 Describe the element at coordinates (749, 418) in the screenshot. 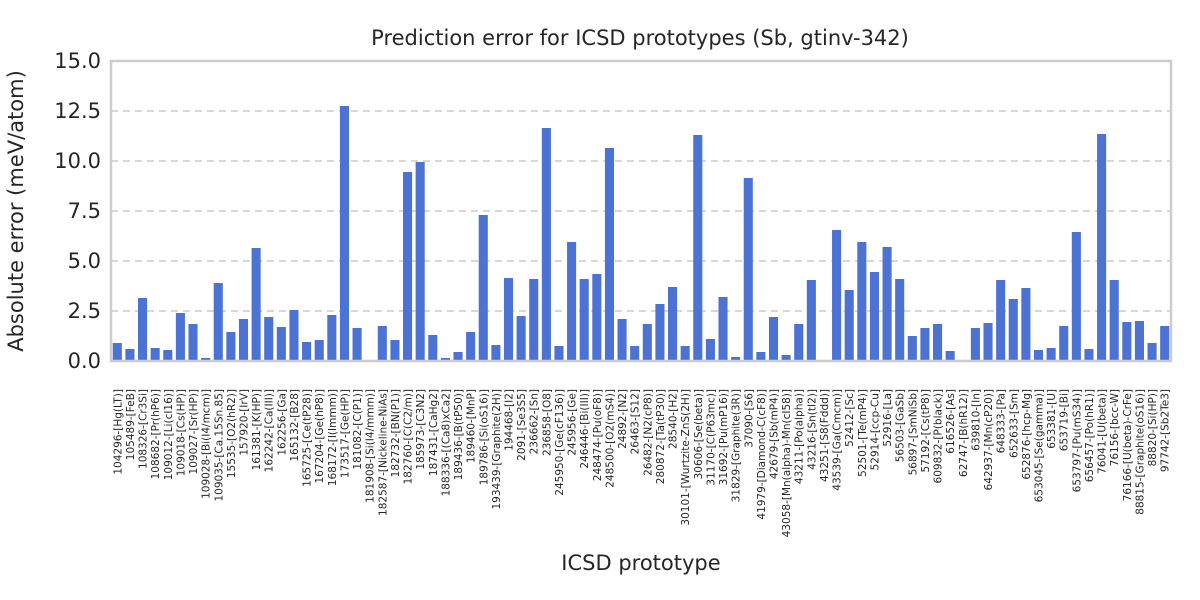

I see `x-tick-label: 37090-[S6]` at that location.